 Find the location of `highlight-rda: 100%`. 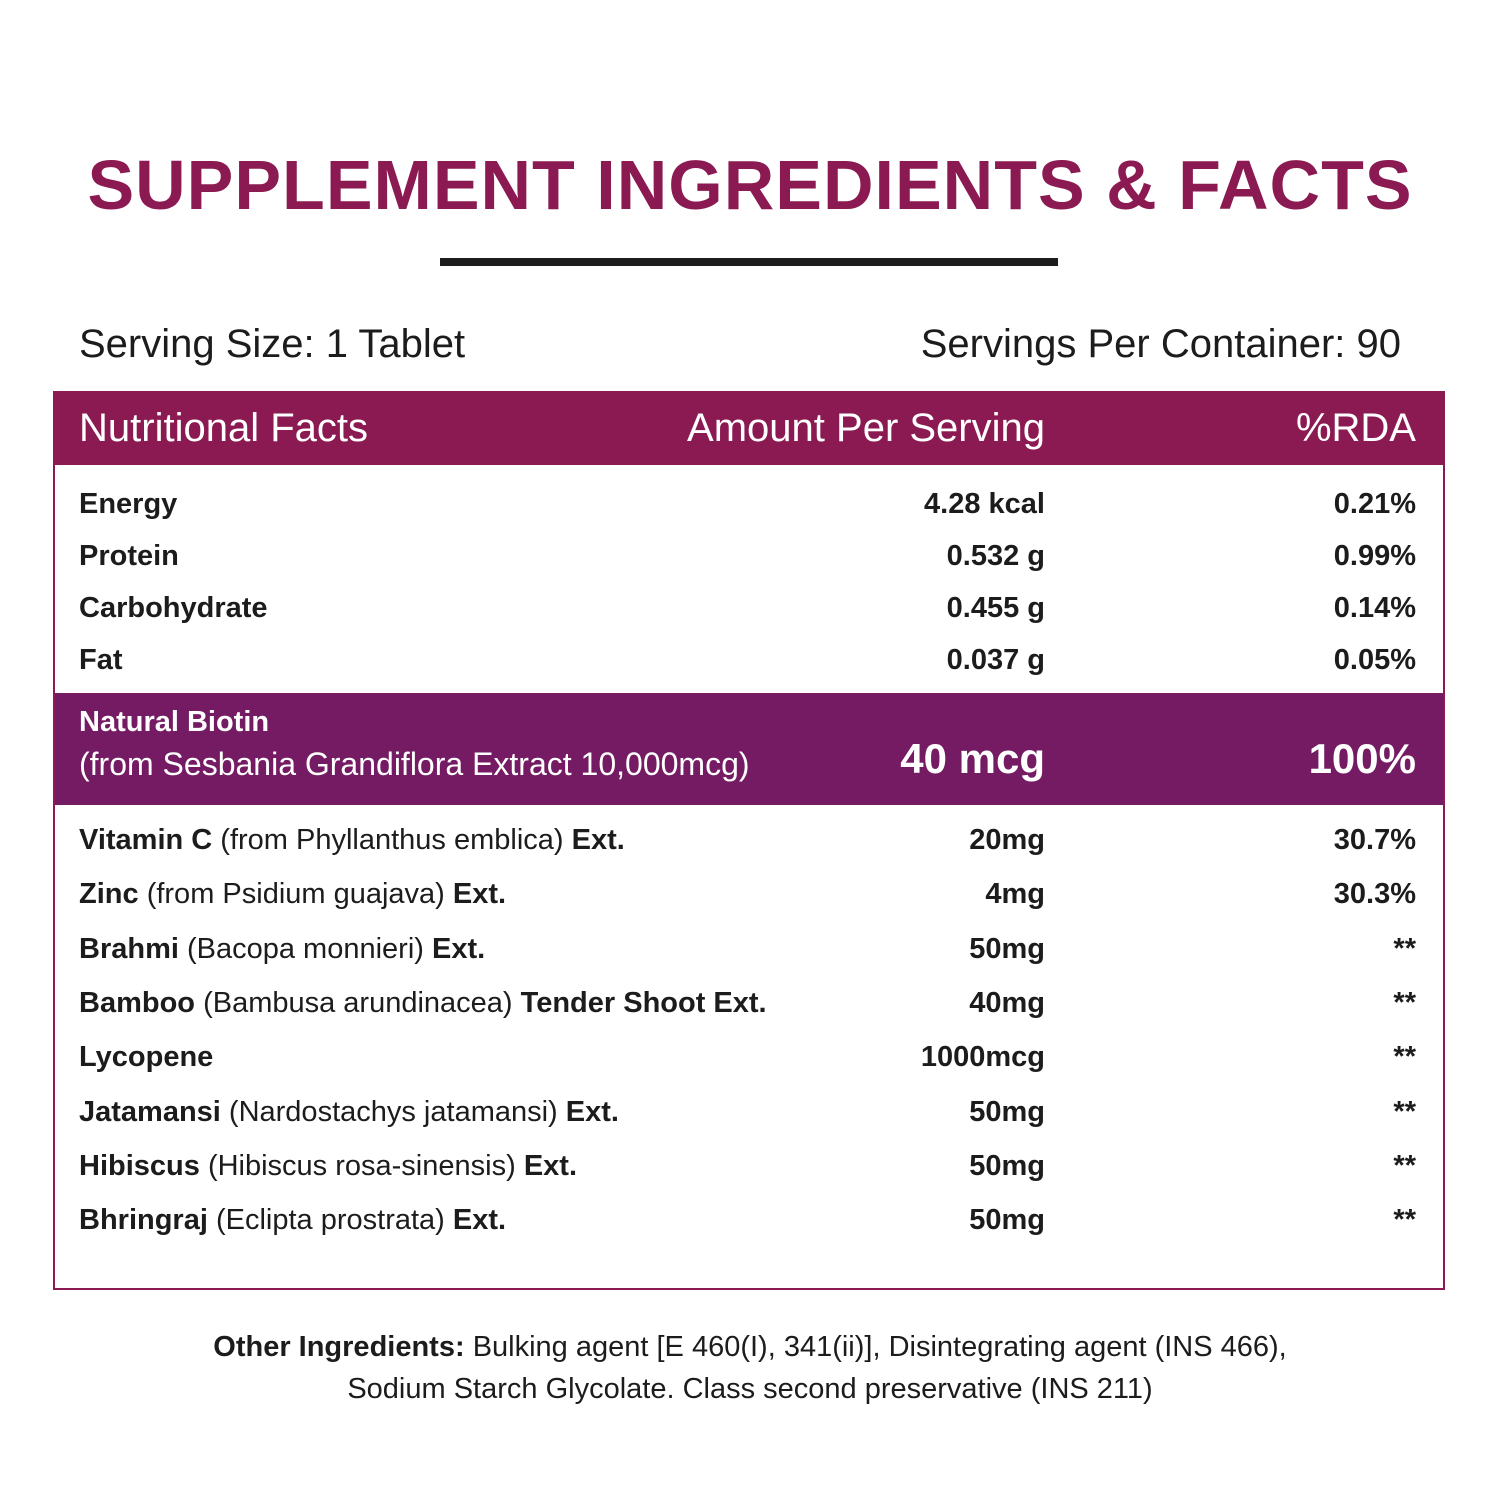

highlight-rda: 100% is located at coordinates (1362, 758).